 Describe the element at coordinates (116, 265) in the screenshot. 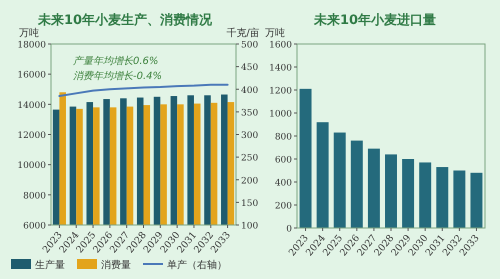

I see `legend-label: 消费量` at that location.